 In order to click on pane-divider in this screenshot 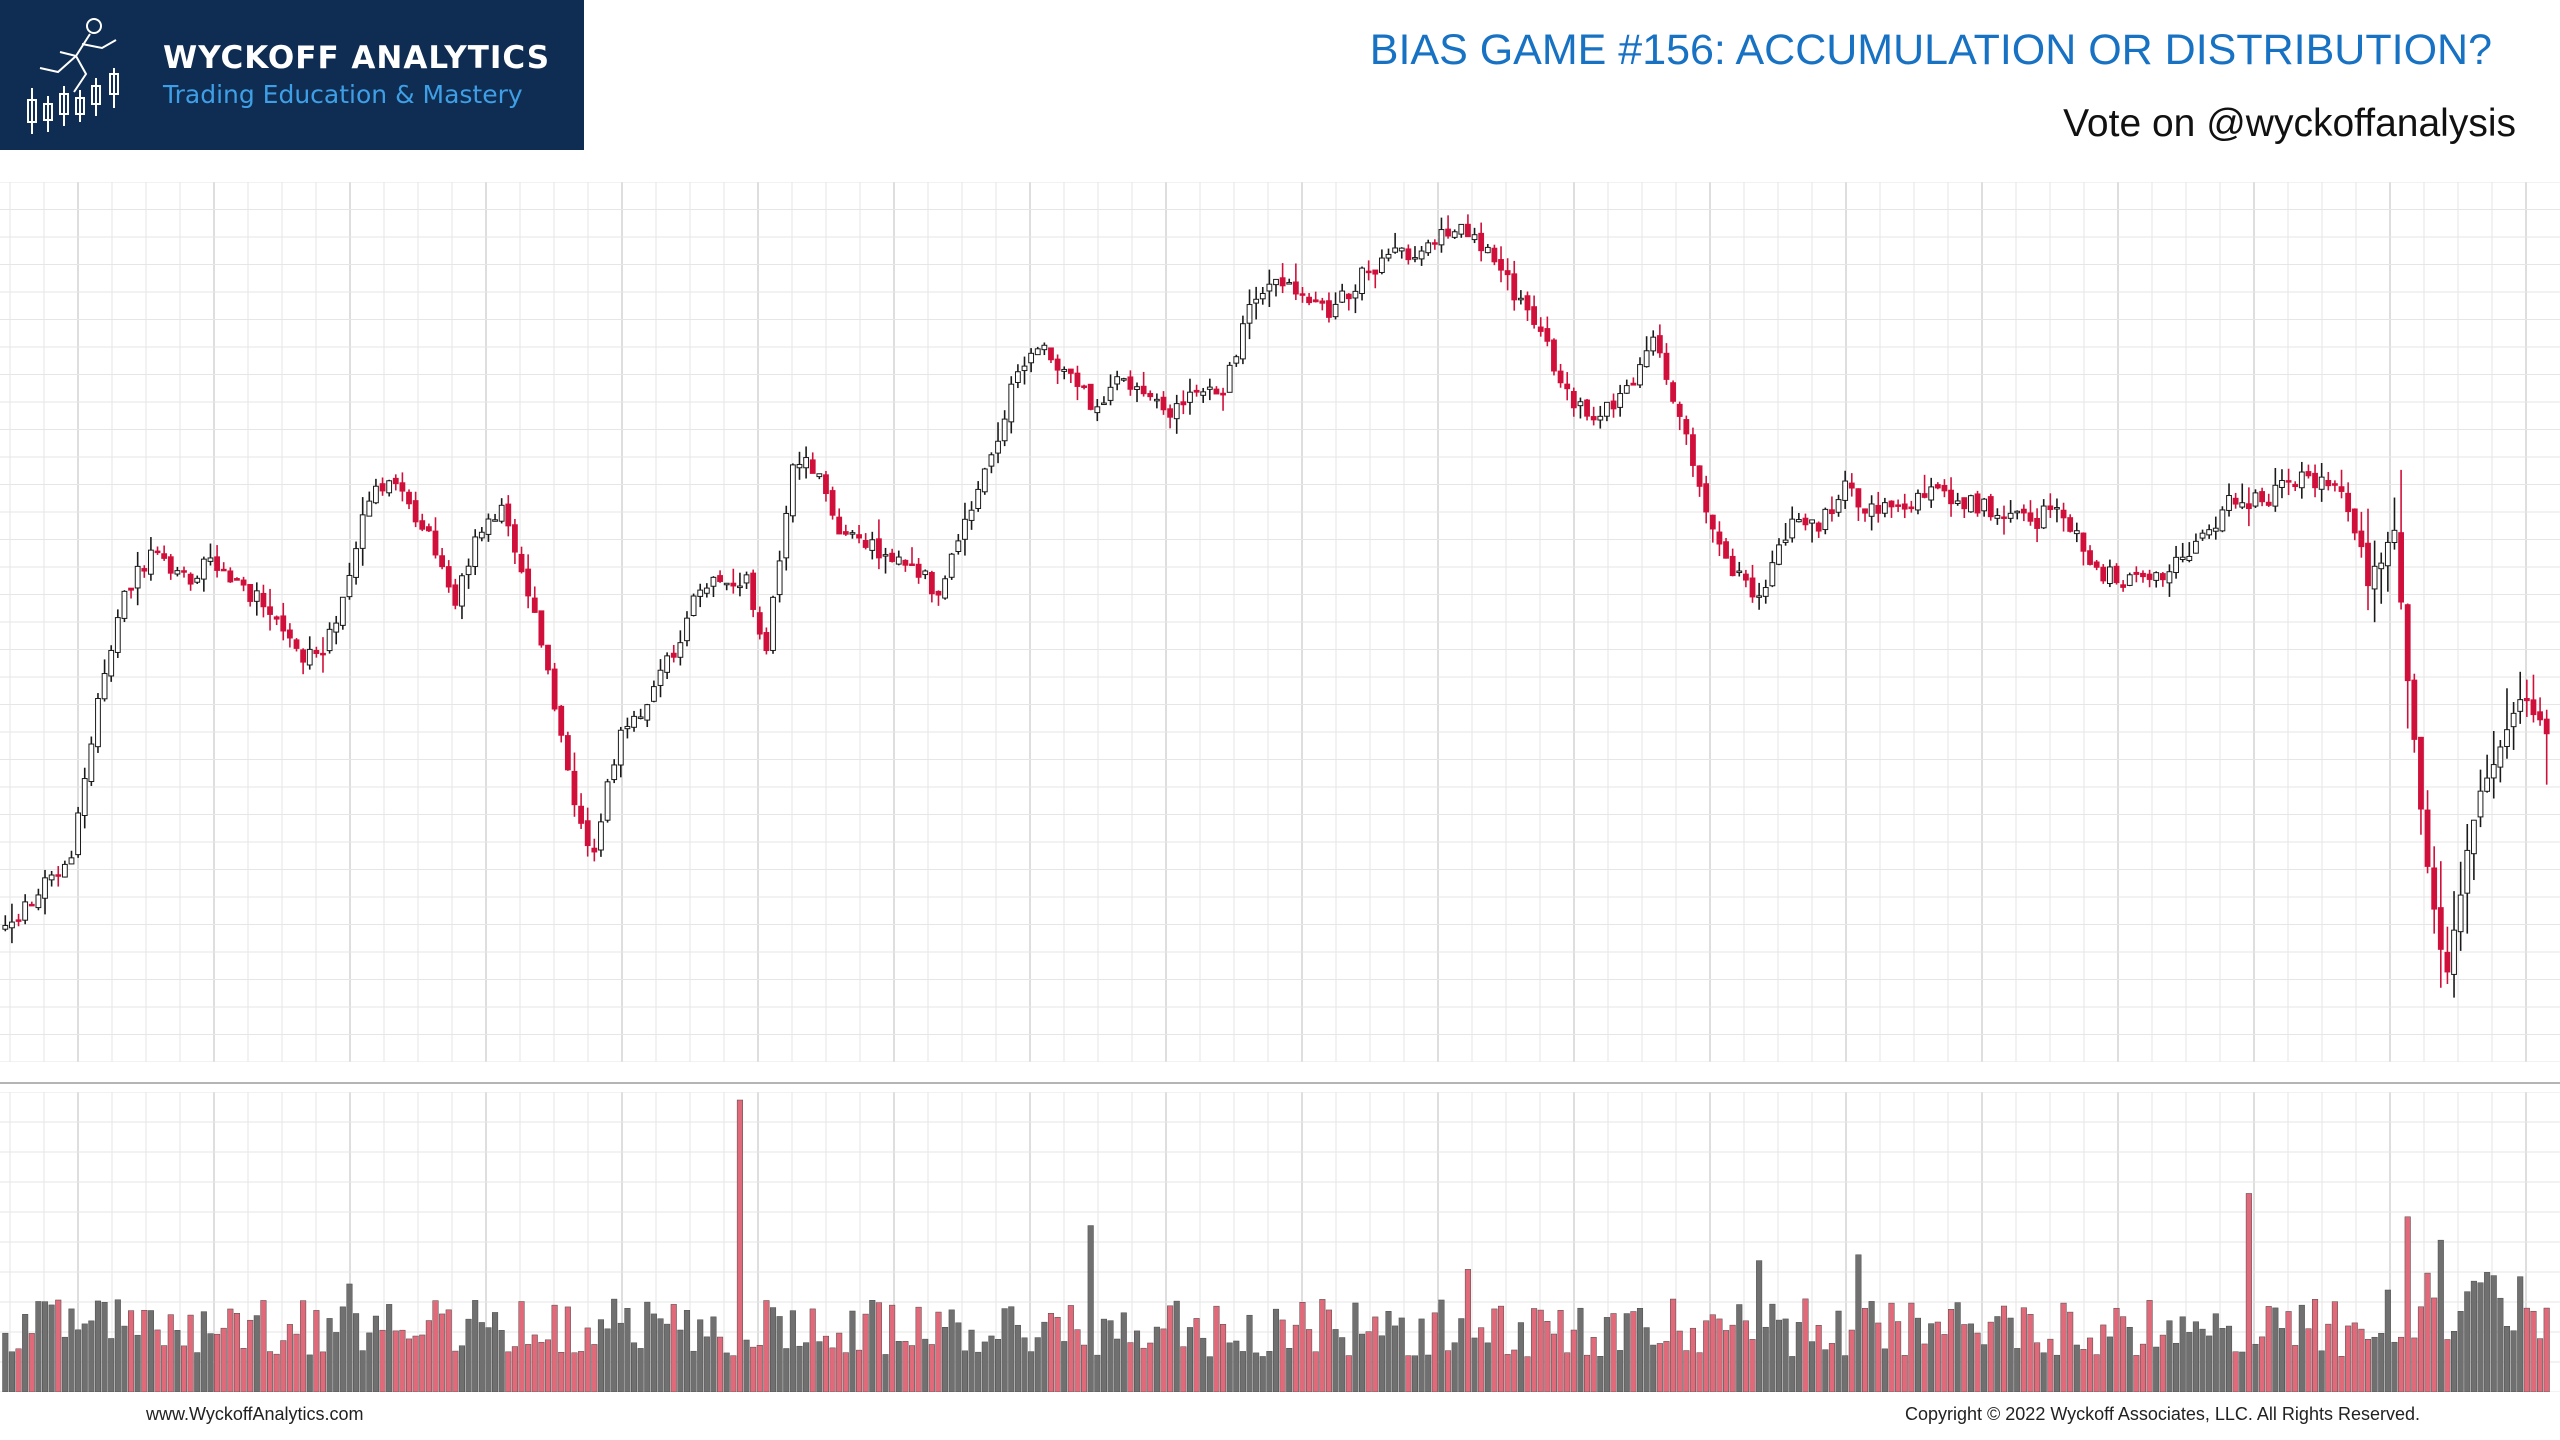, I will do `click(1280, 1083)`.